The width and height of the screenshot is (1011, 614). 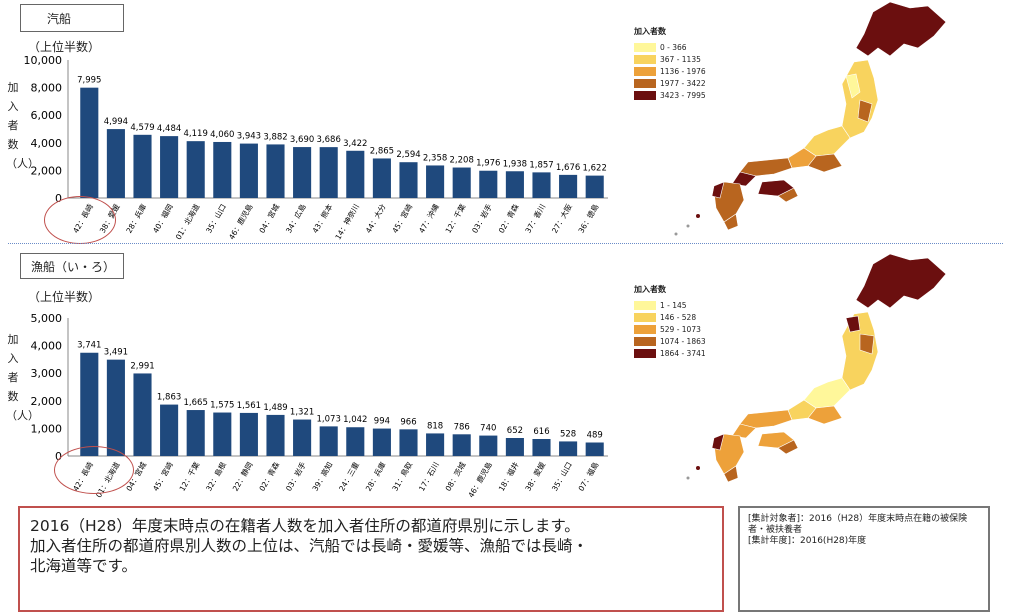 I want to click on x-tick-label: 12：千葉, so click(x=455, y=218).